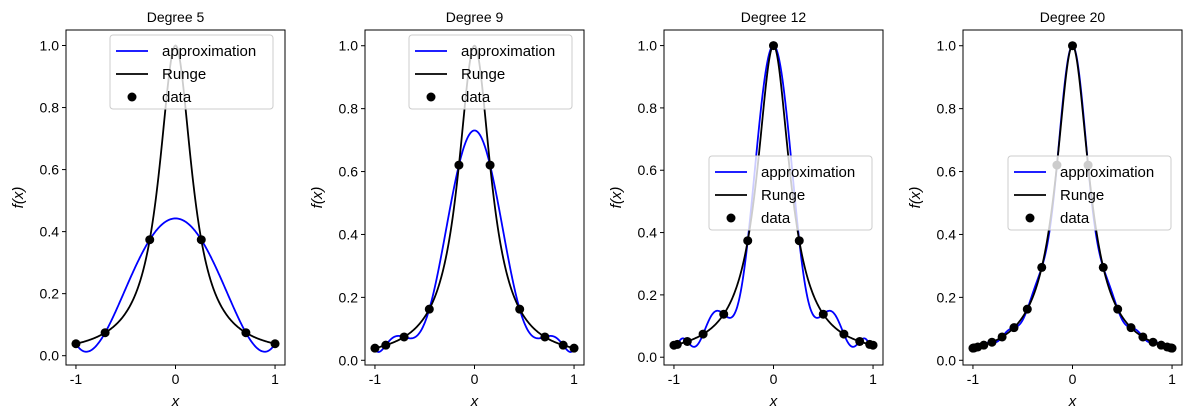 The width and height of the screenshot is (1191, 418). I want to click on chart-title: Degree 12, so click(774, 17).